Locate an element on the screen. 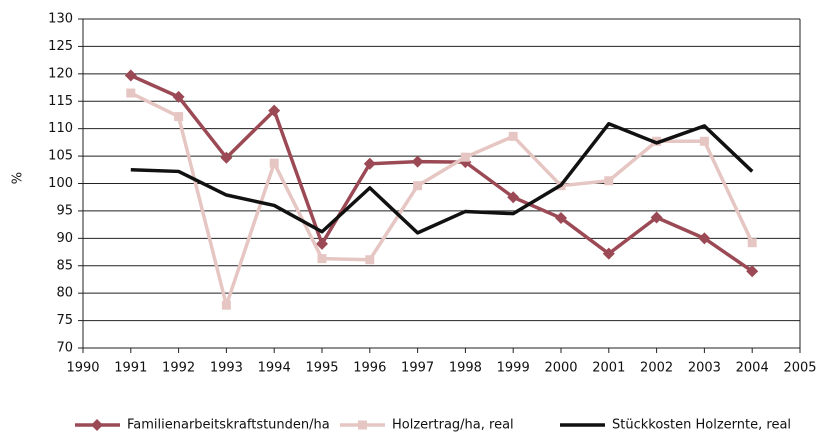 The height and width of the screenshot is (439, 822). y-tick-label: 110 is located at coordinates (60, 128).